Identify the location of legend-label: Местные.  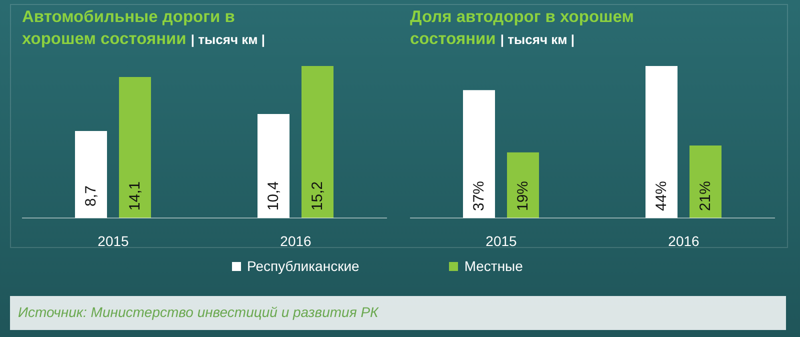
(493, 266).